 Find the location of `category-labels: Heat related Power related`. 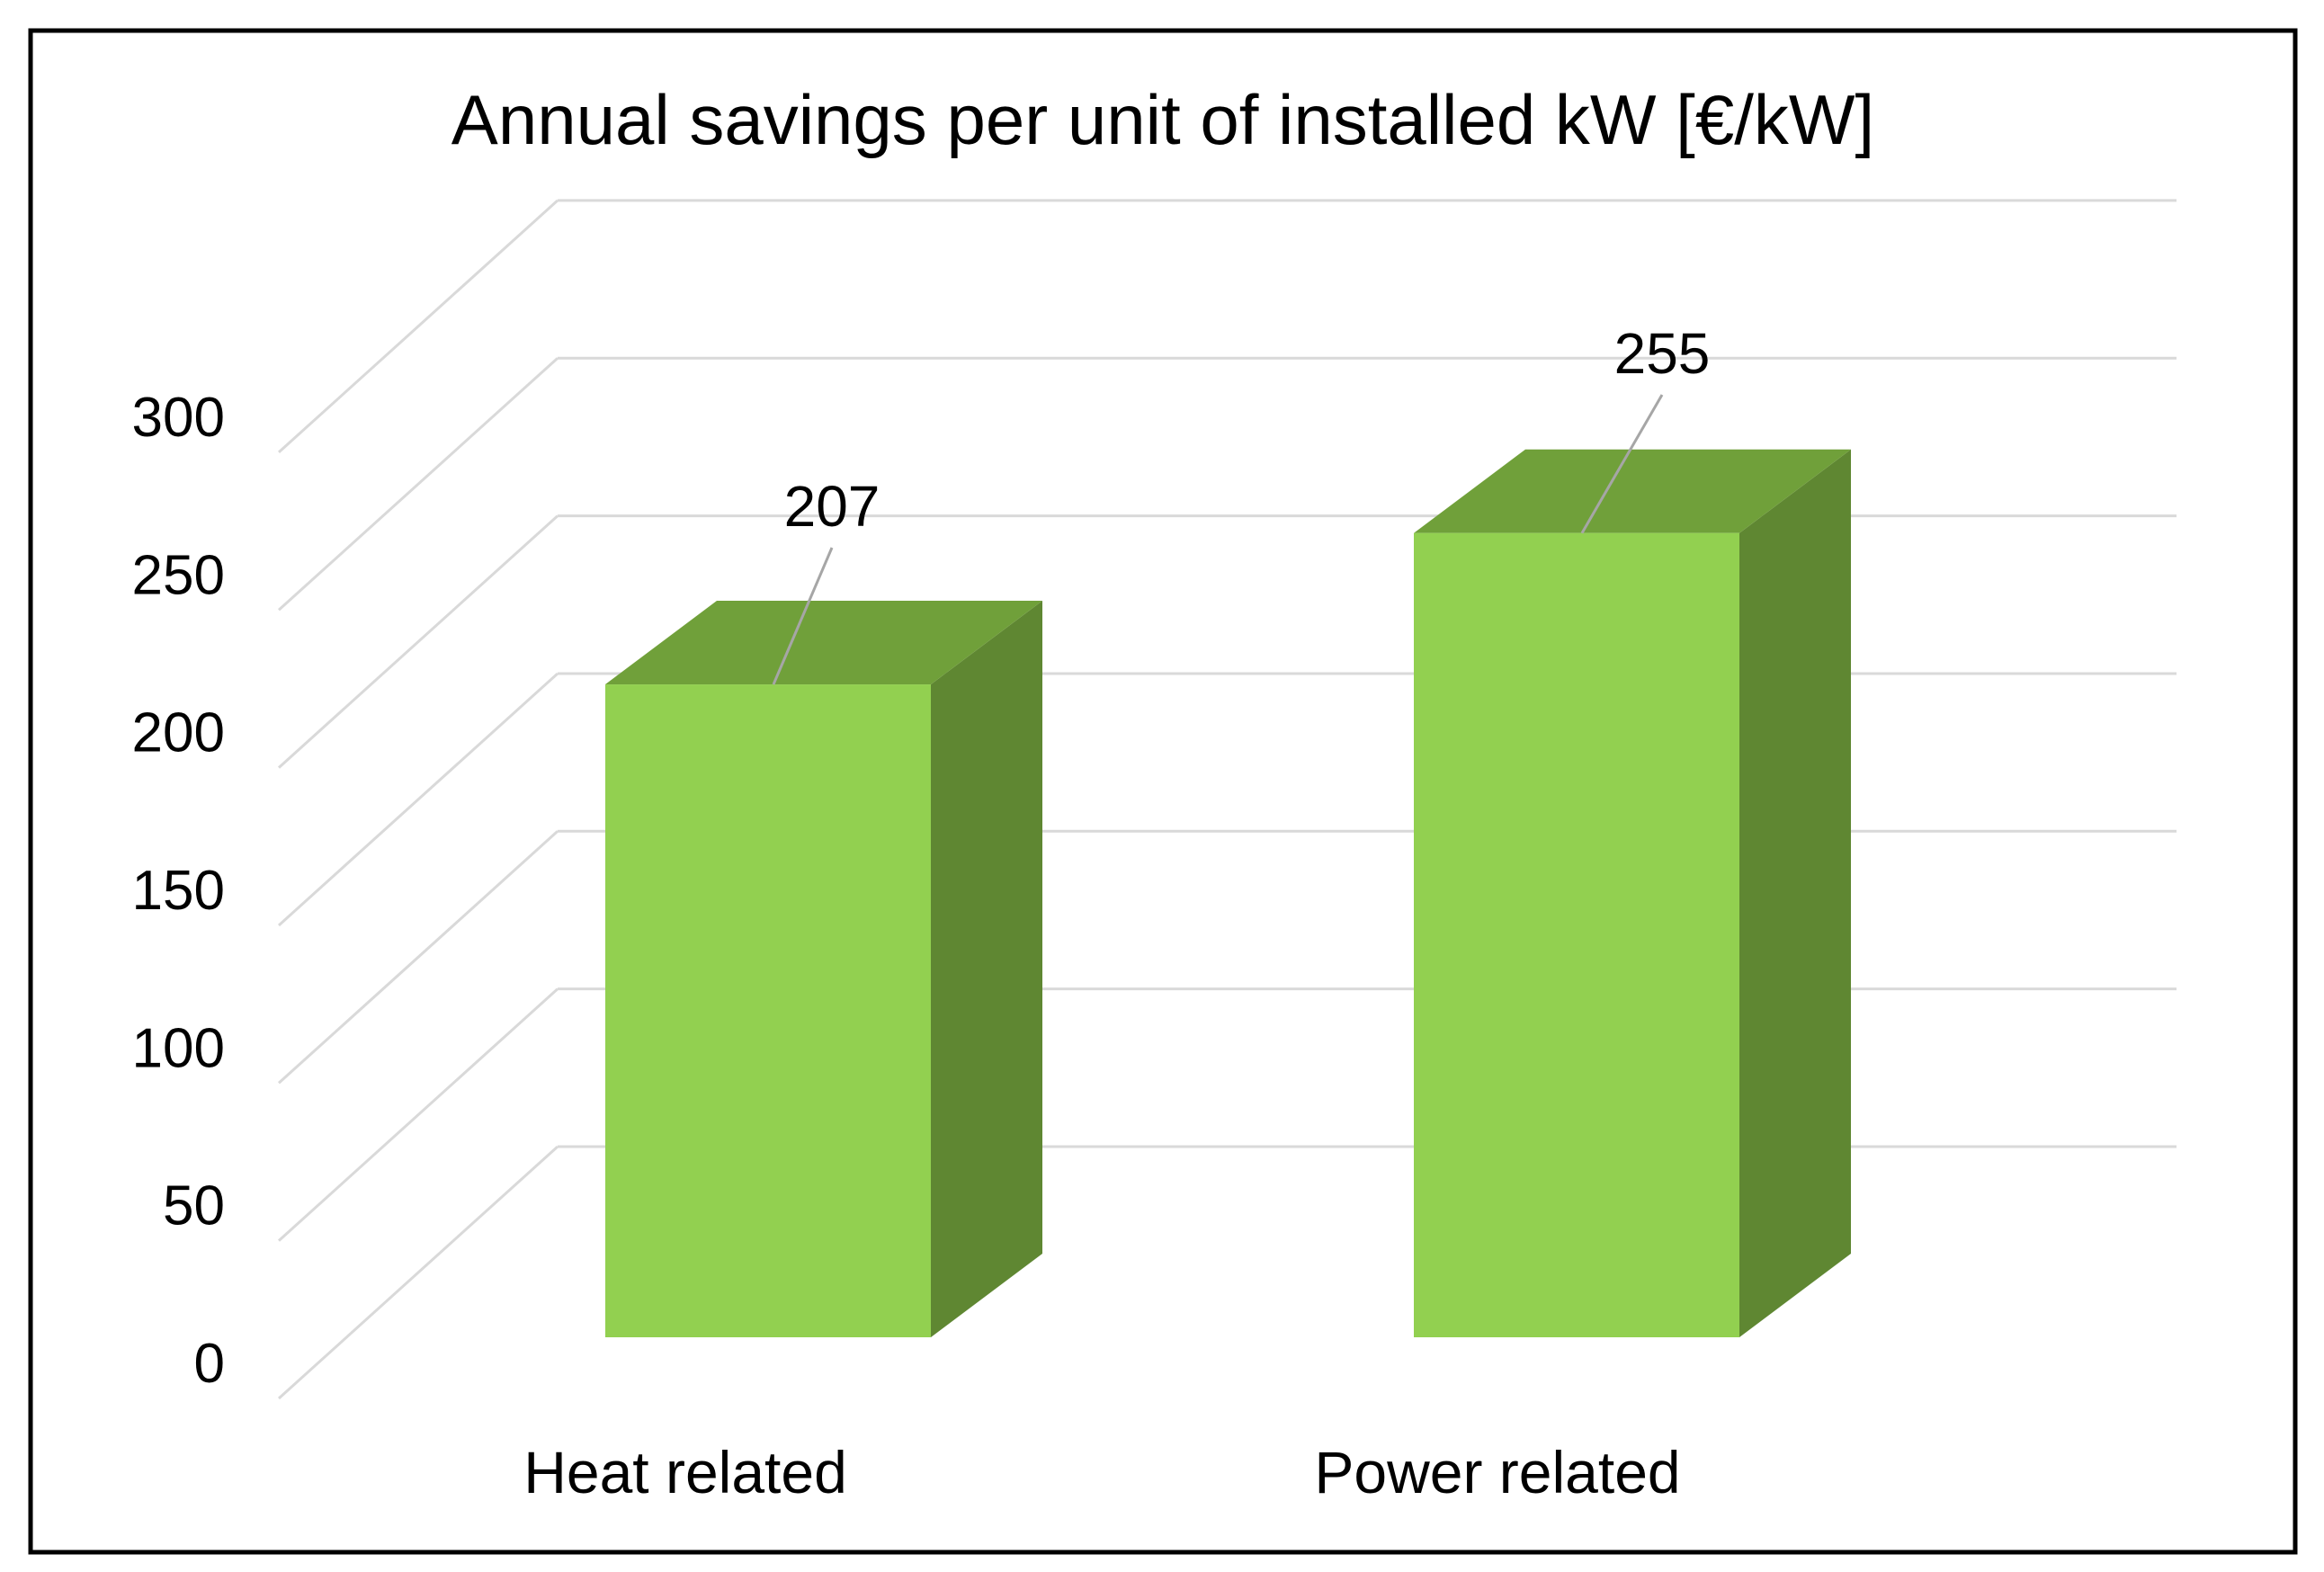

category-labels: Heat related Power related is located at coordinates (1101, 1472).